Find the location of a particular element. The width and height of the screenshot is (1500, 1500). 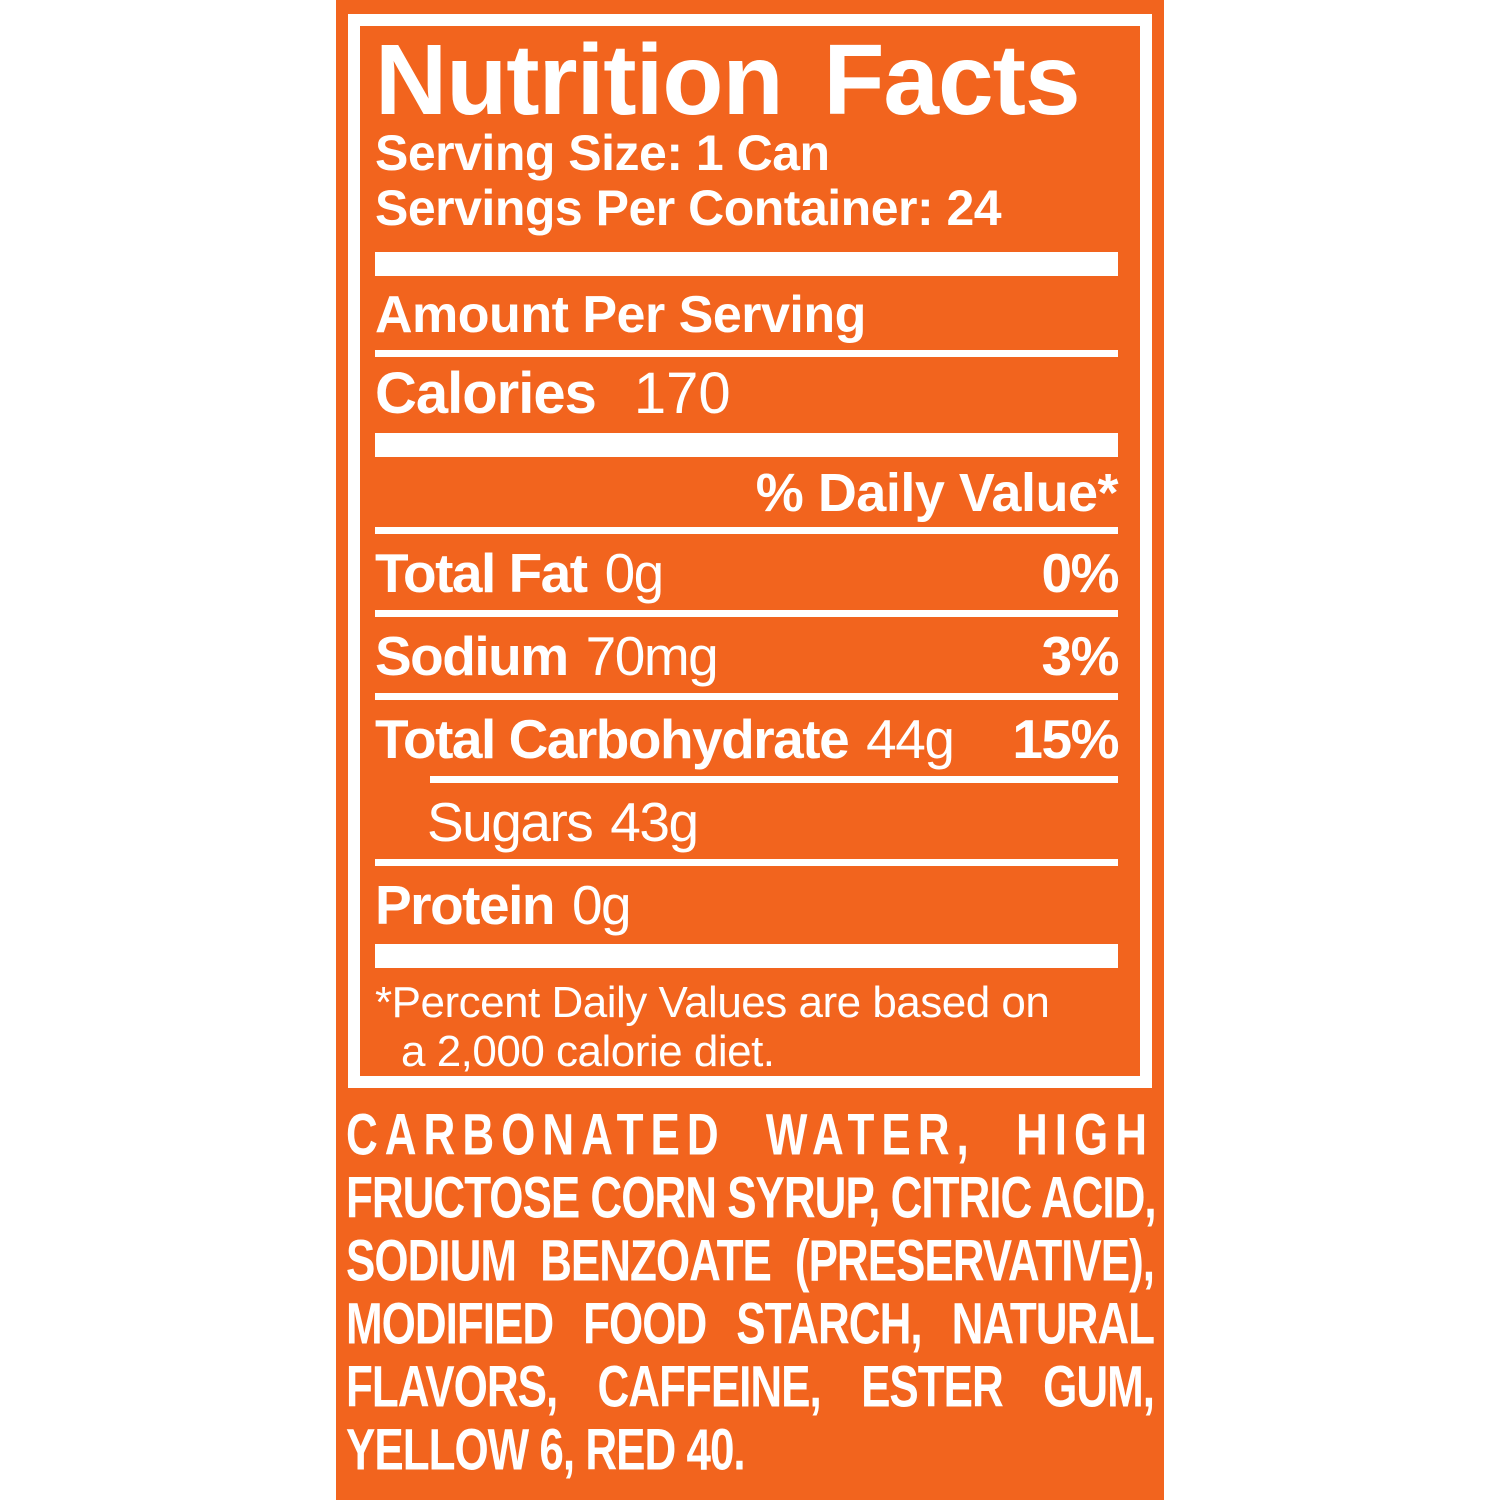

row-protein: Protein 0g is located at coordinates (746, 901).